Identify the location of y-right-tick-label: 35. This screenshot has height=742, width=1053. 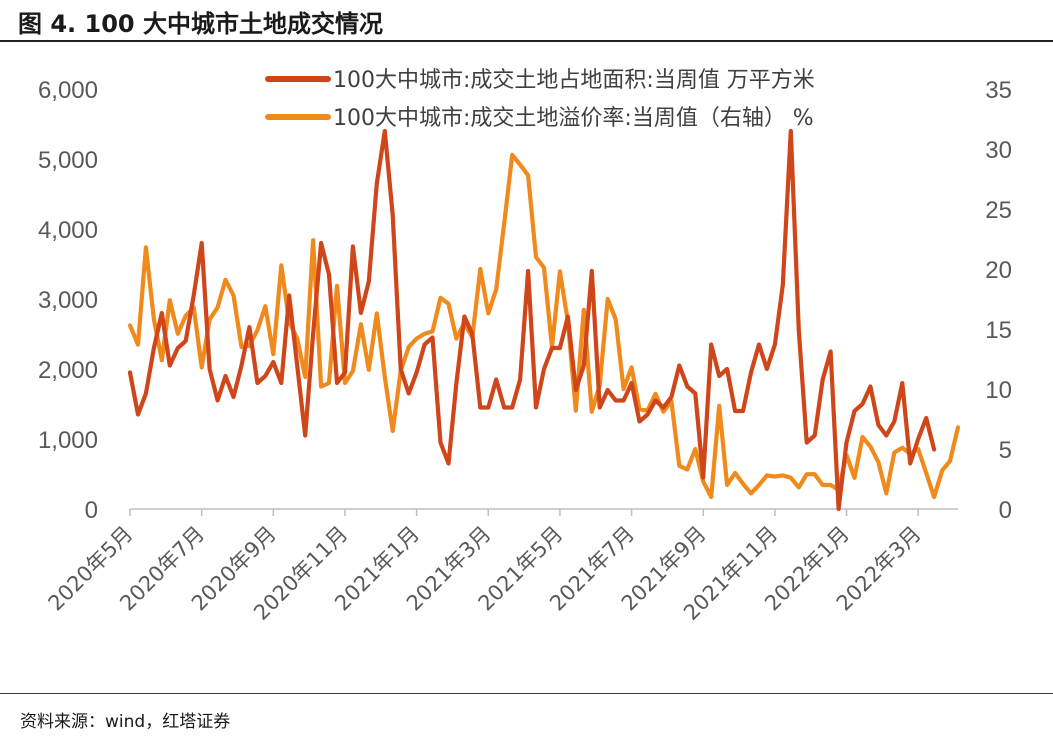
(998, 90).